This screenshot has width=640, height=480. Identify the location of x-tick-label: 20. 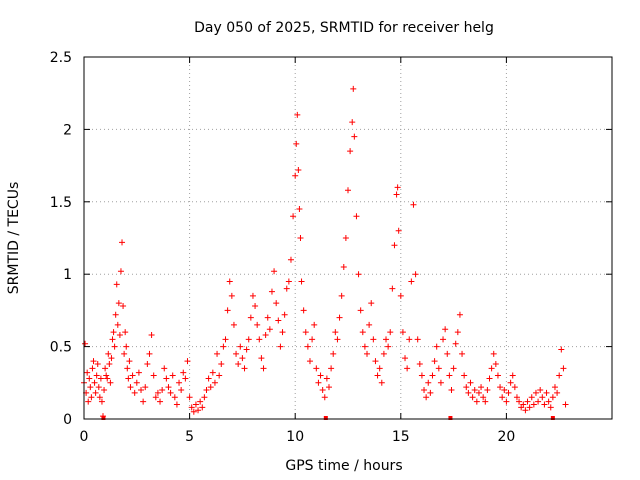
(506, 437).